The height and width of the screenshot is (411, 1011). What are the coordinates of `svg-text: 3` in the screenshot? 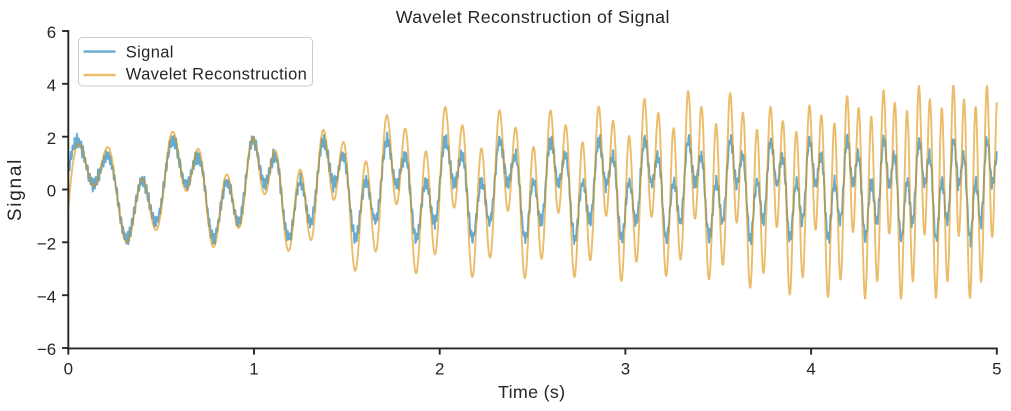 It's located at (625, 369).